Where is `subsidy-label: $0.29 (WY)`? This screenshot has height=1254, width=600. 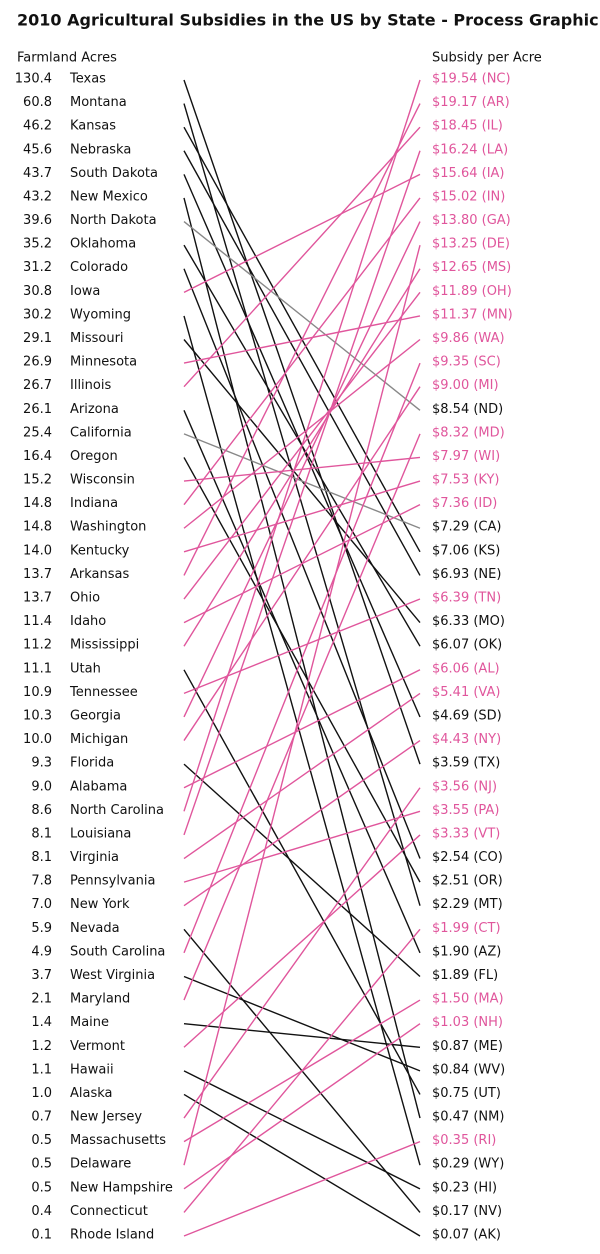 subsidy-label: $0.29 (WY) is located at coordinates (468, 1164).